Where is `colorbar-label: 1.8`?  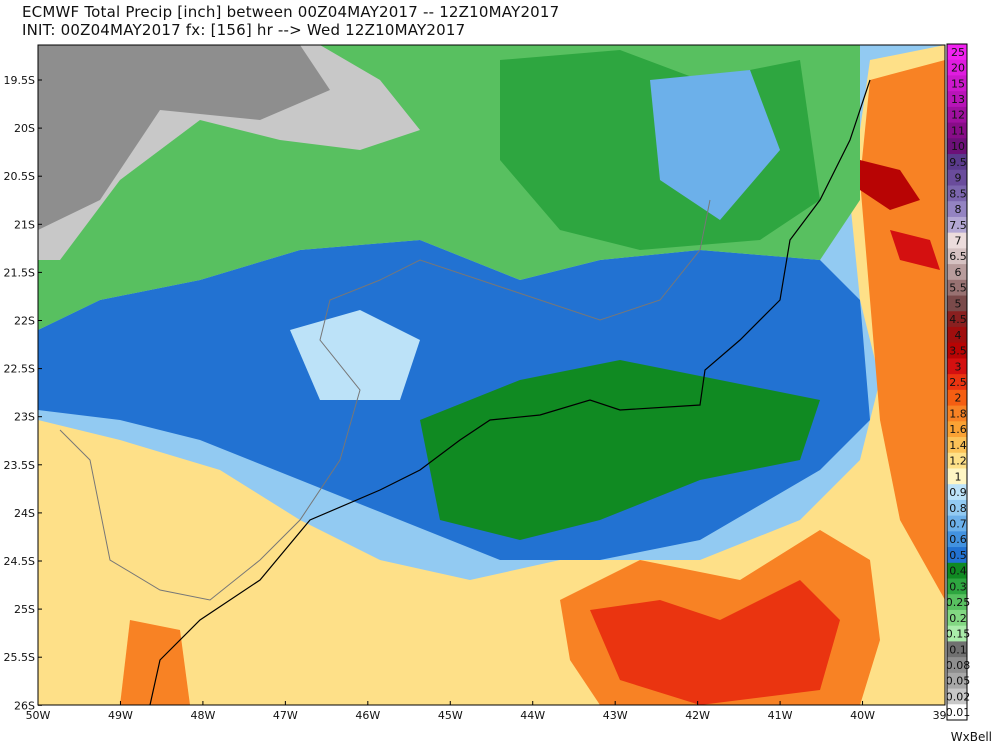 colorbar-label: 1.8 is located at coordinates (958, 413).